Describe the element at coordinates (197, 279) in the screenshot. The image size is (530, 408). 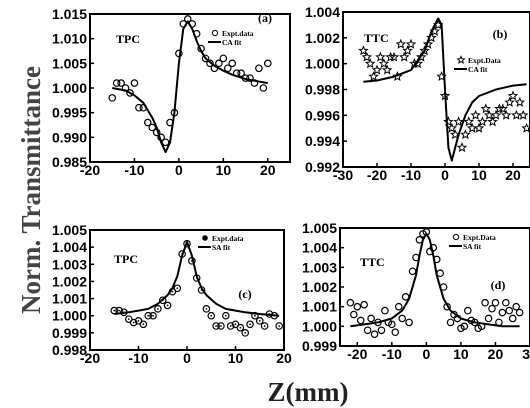
I see `fit-line` at that location.